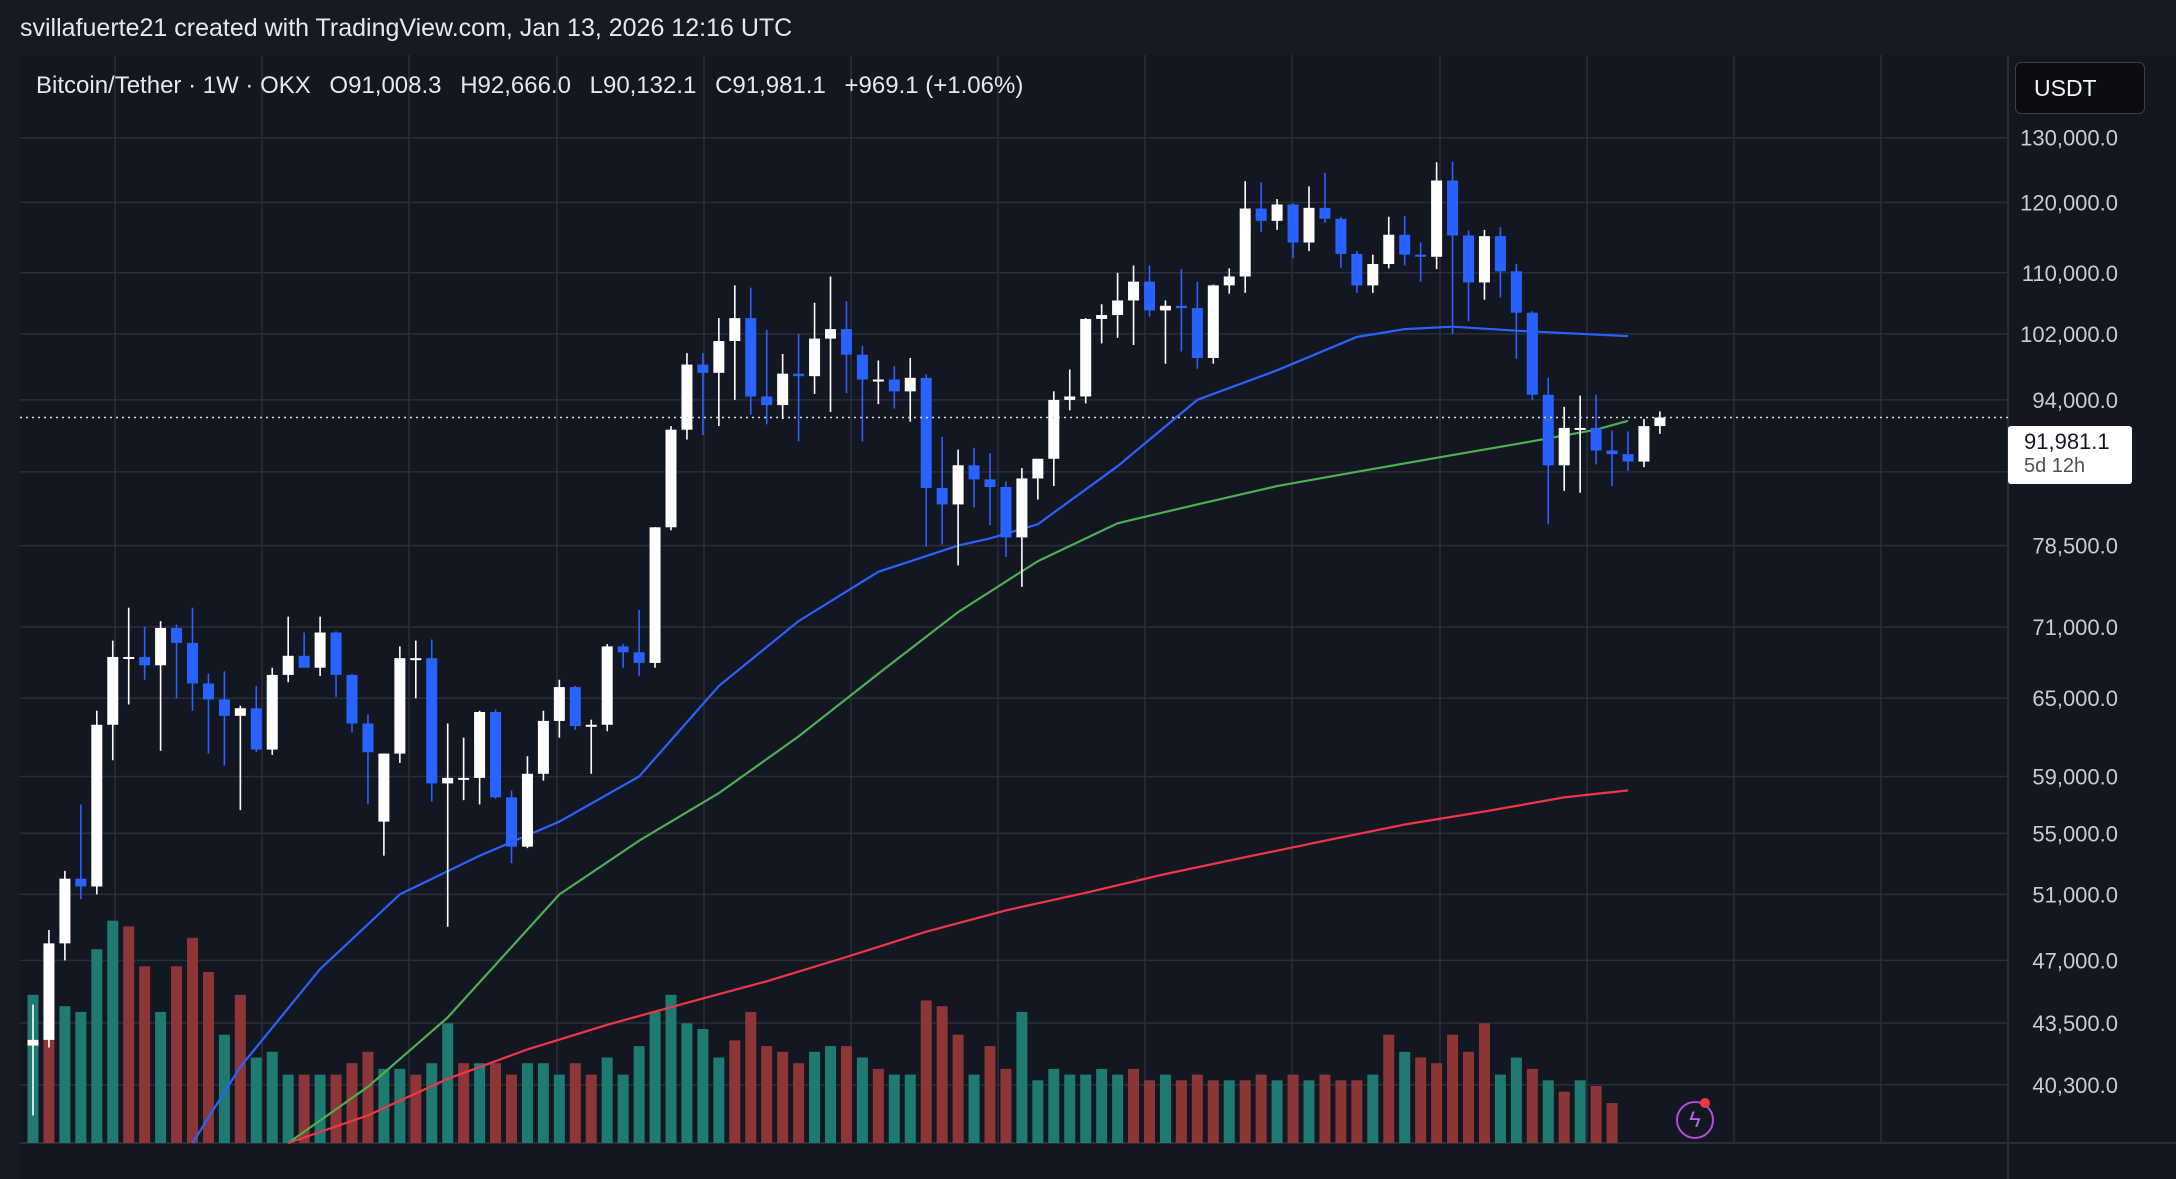 The width and height of the screenshot is (2176, 1179). What do you see at coordinates (2075, 833) in the screenshot?
I see `price-tick-label: 55,000.0` at bounding box center [2075, 833].